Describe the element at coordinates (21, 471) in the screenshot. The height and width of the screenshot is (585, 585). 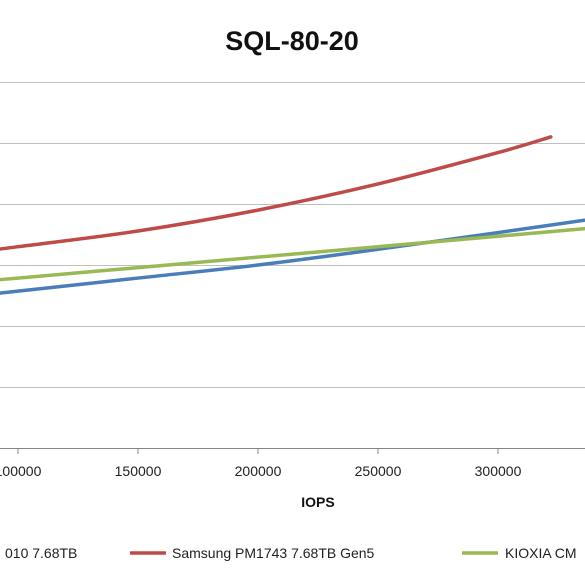
I see `x-tick-label: 100000` at that location.